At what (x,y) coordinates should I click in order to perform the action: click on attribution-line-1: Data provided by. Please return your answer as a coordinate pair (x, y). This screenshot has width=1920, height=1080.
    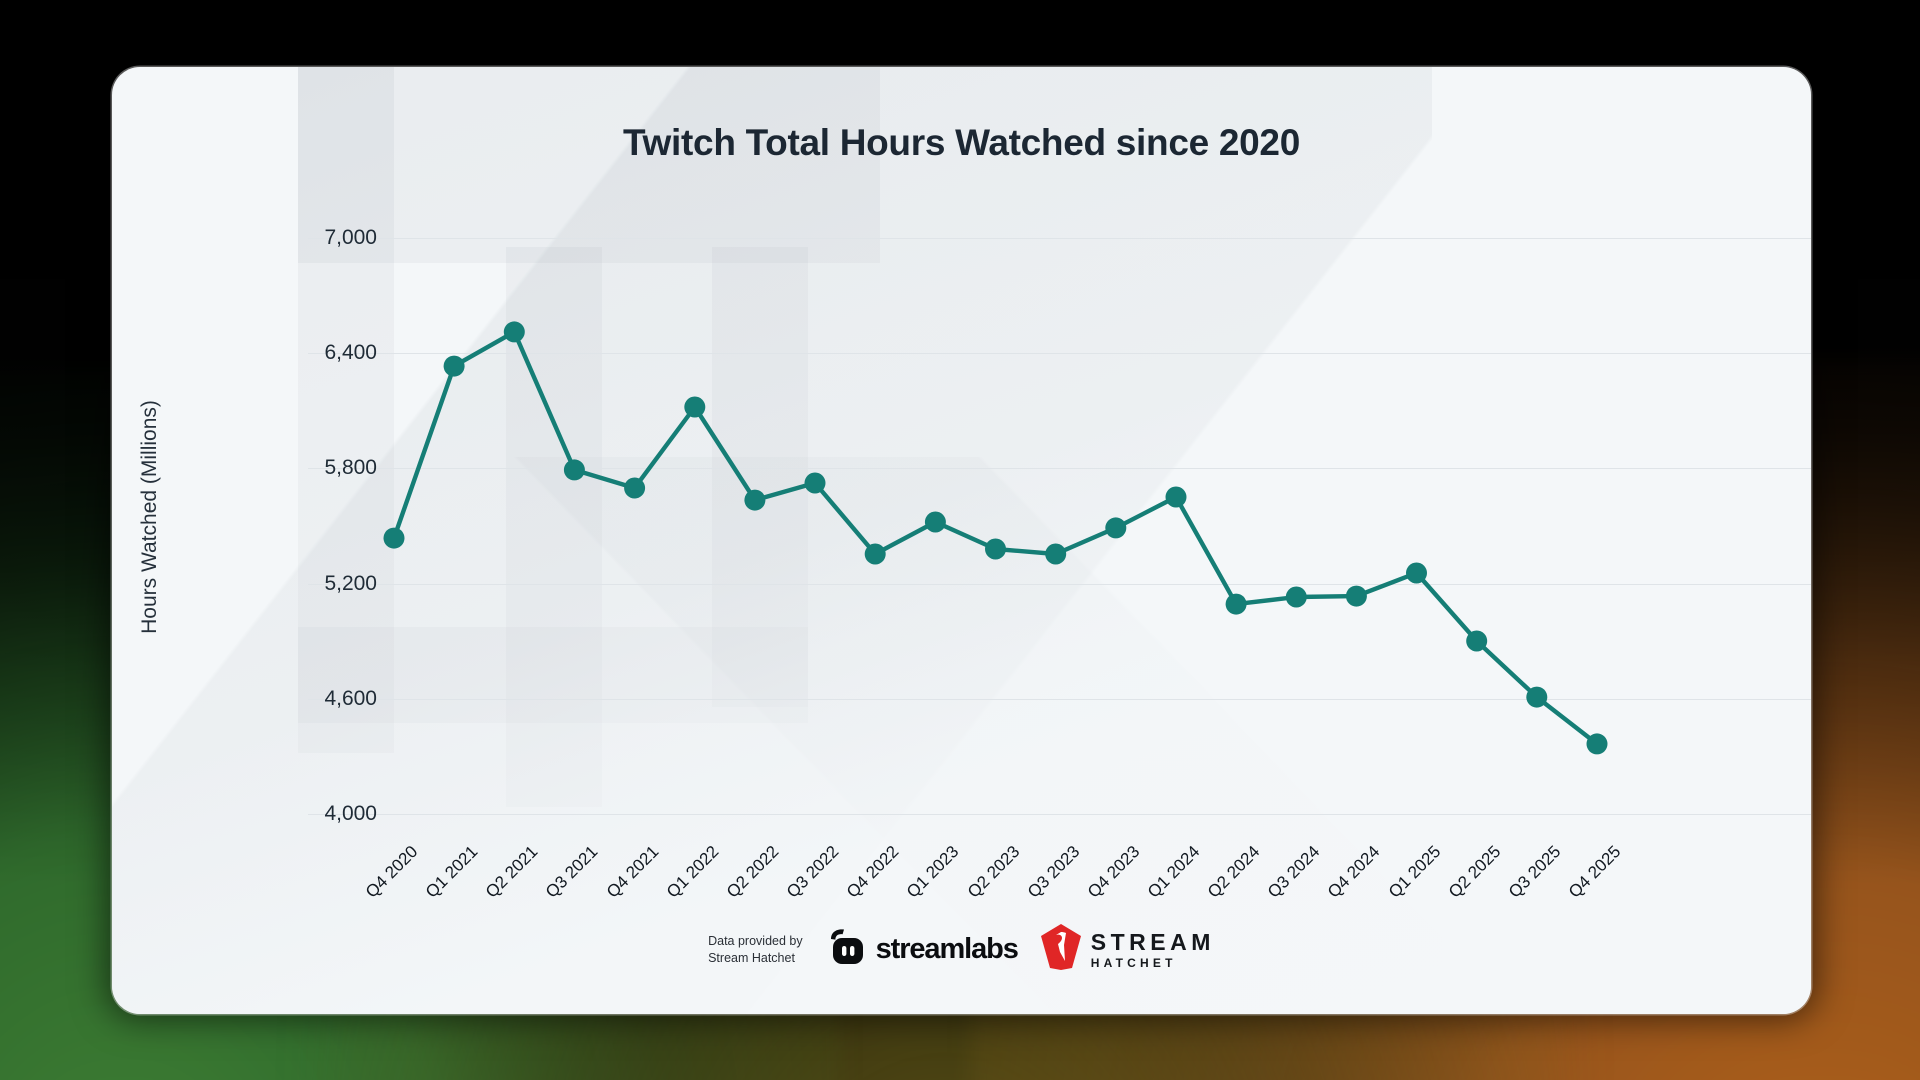
    Looking at the image, I should click on (755, 940).